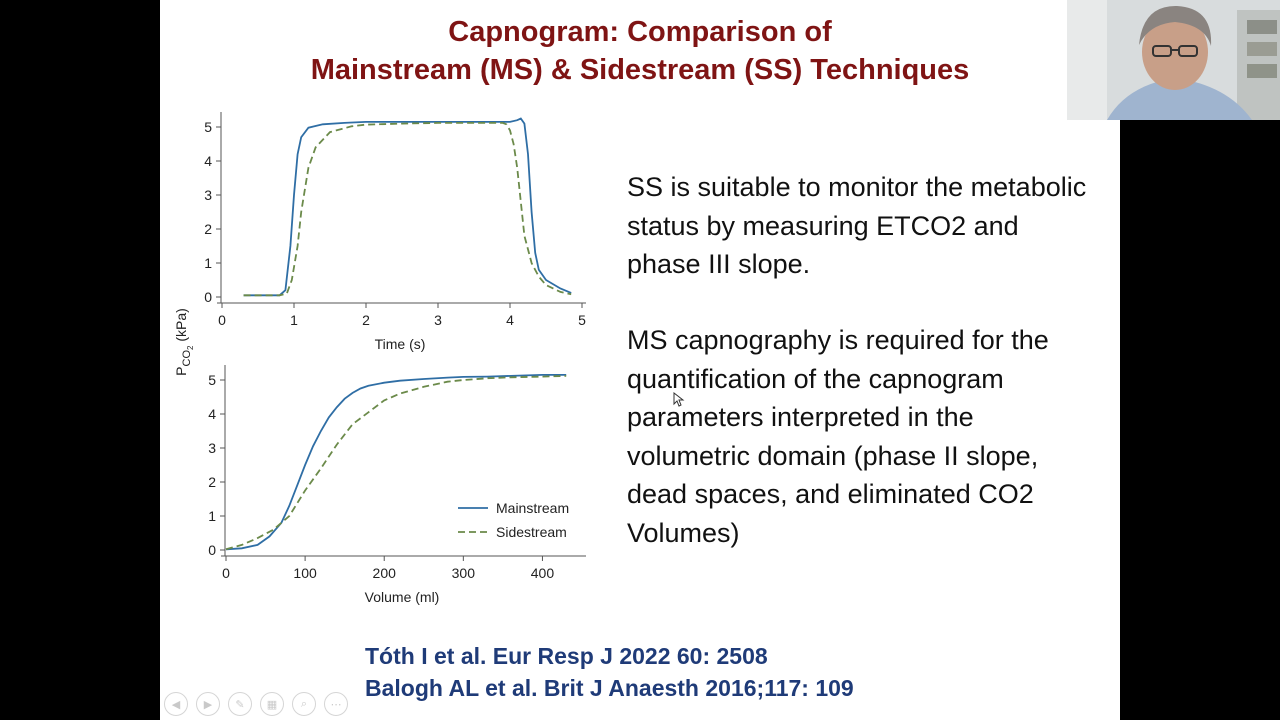  I want to click on x-axis-label: Time (s), so click(400, 344).